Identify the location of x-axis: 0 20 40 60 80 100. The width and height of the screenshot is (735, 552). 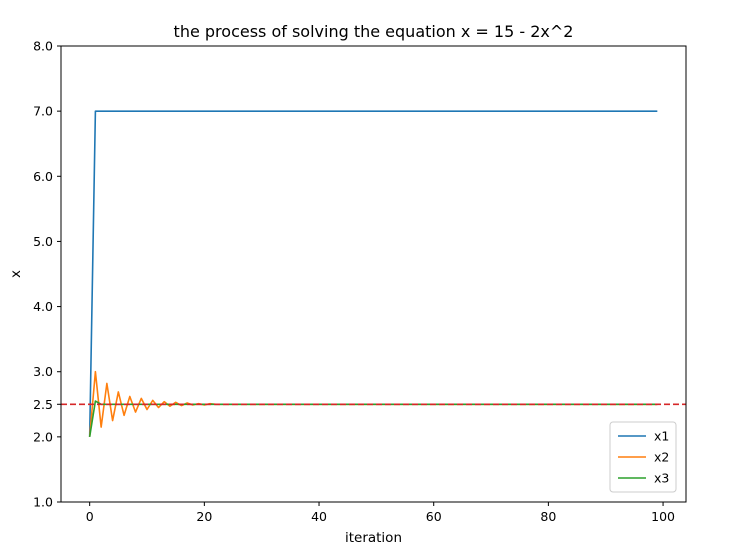
(380, 513).